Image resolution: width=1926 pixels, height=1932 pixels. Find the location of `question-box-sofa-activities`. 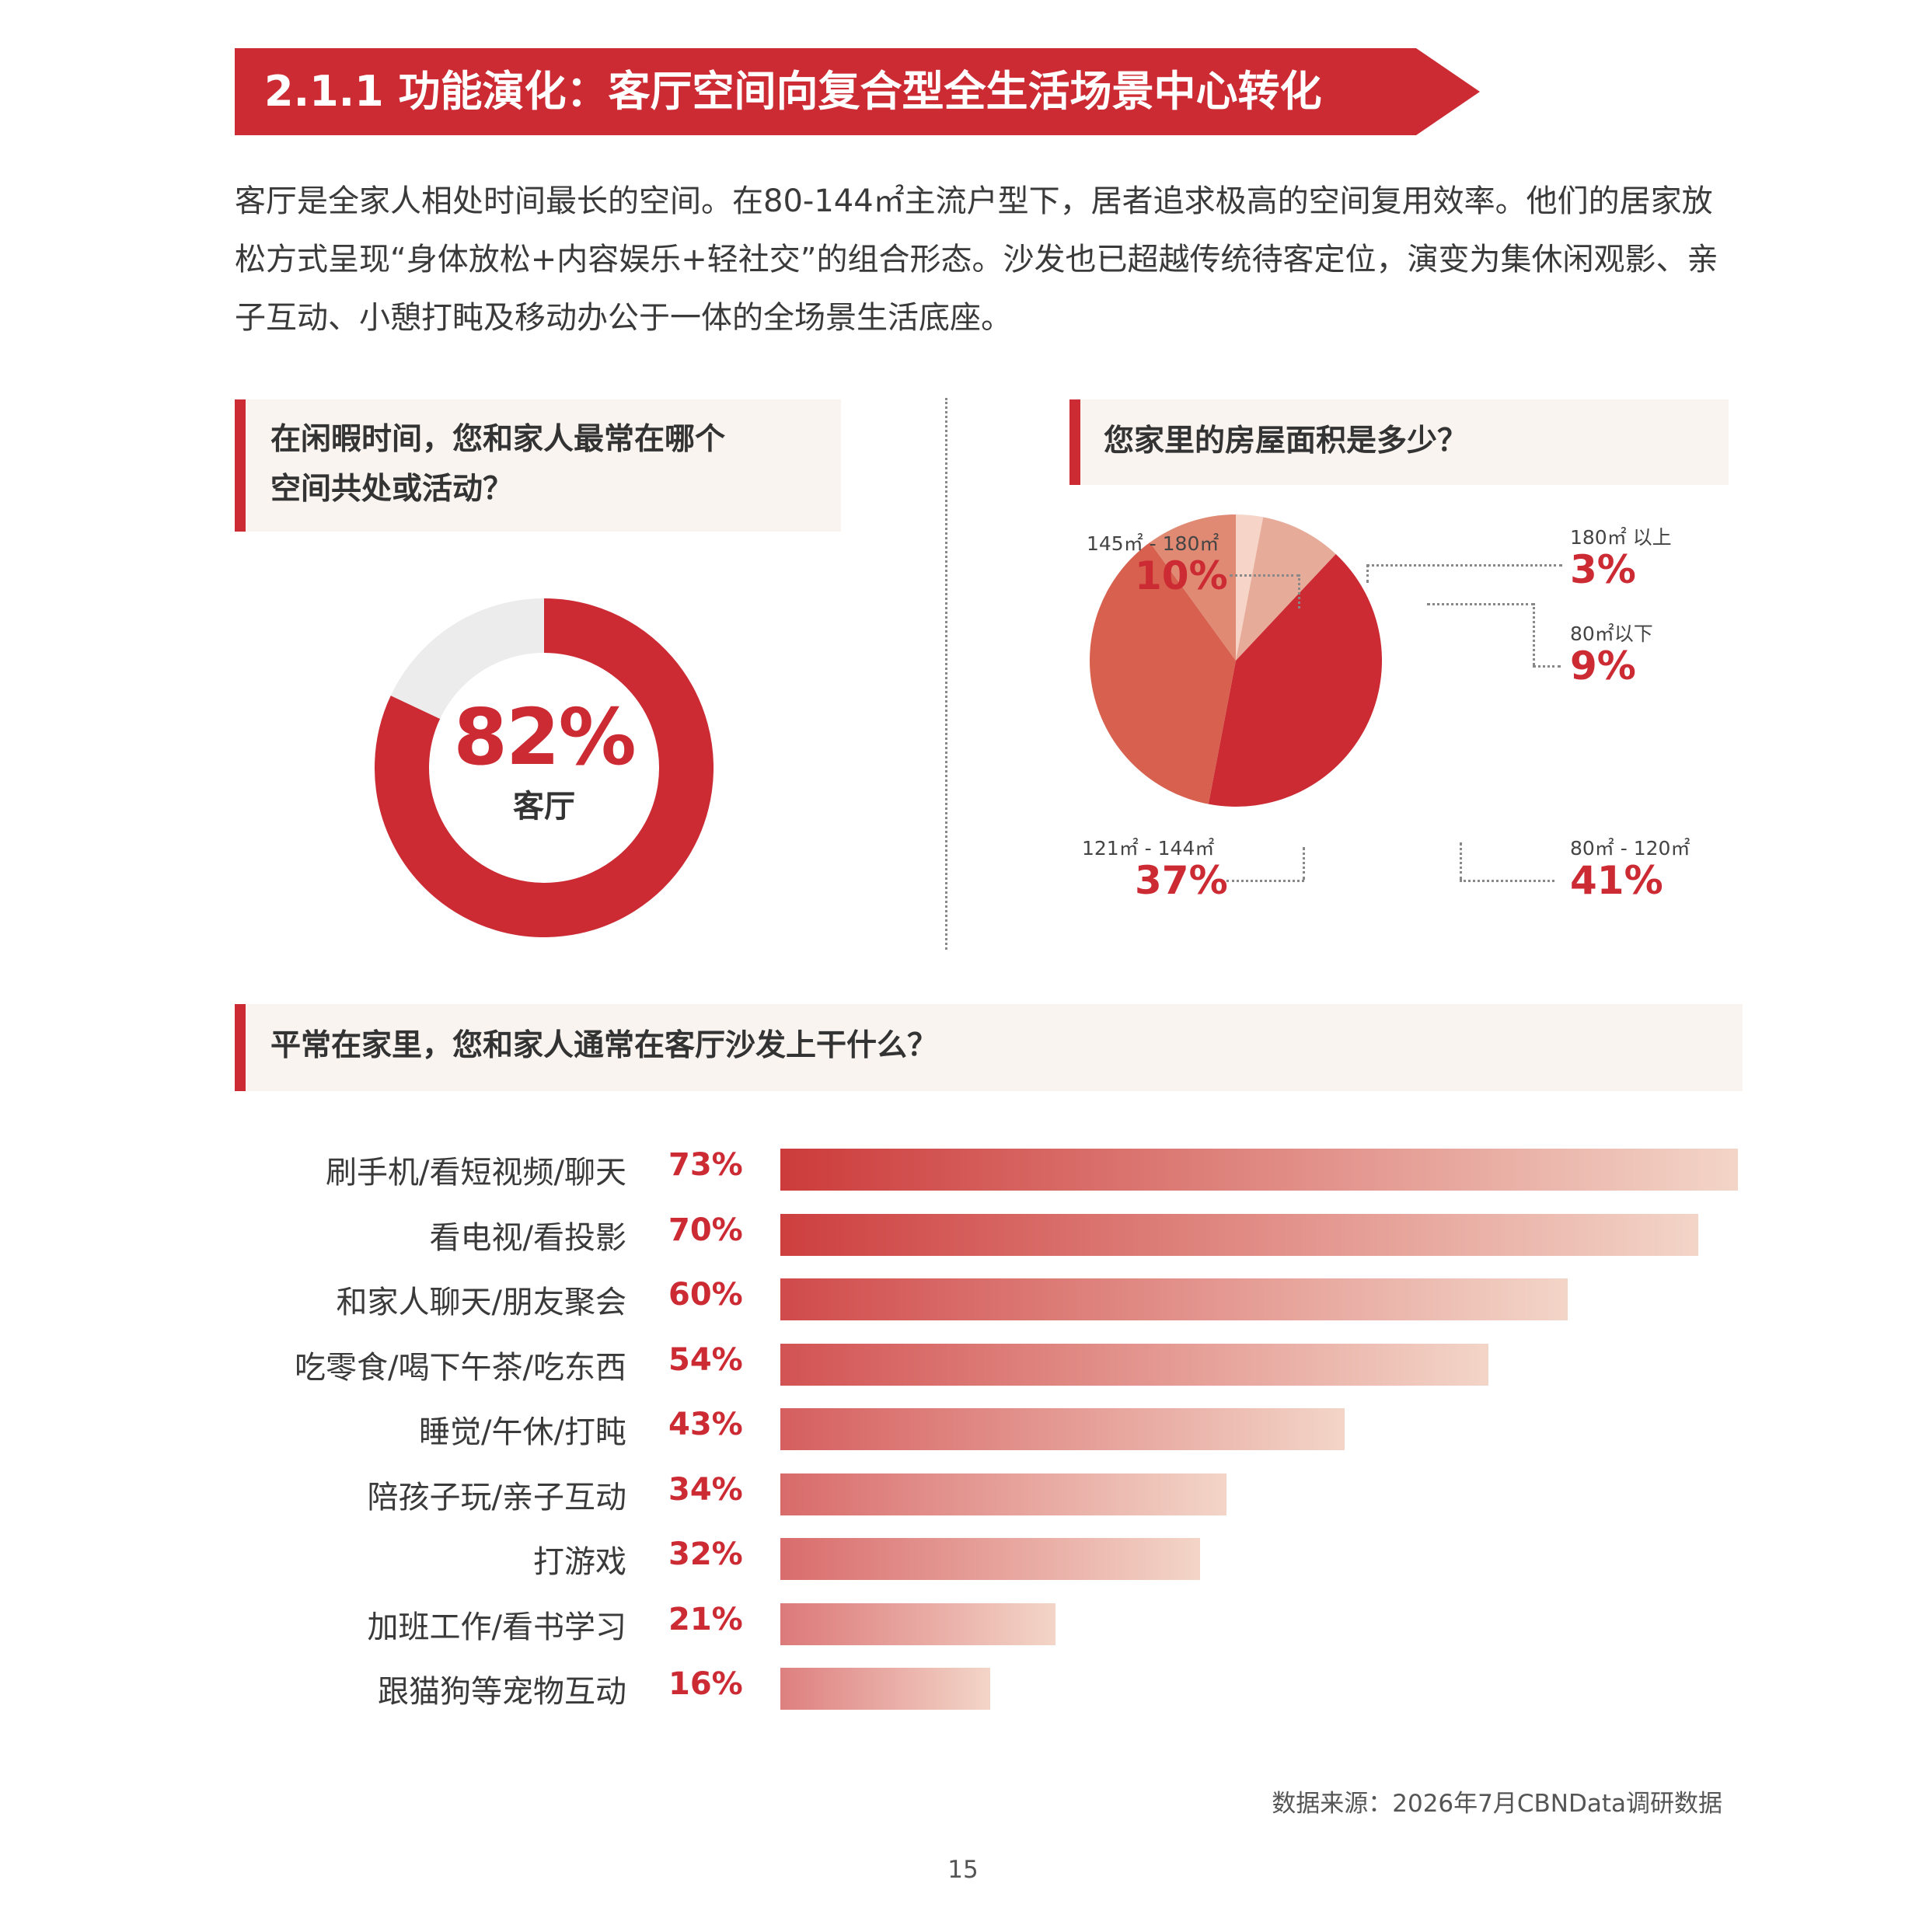

question-box-sofa-activities is located at coordinates (989, 1047).